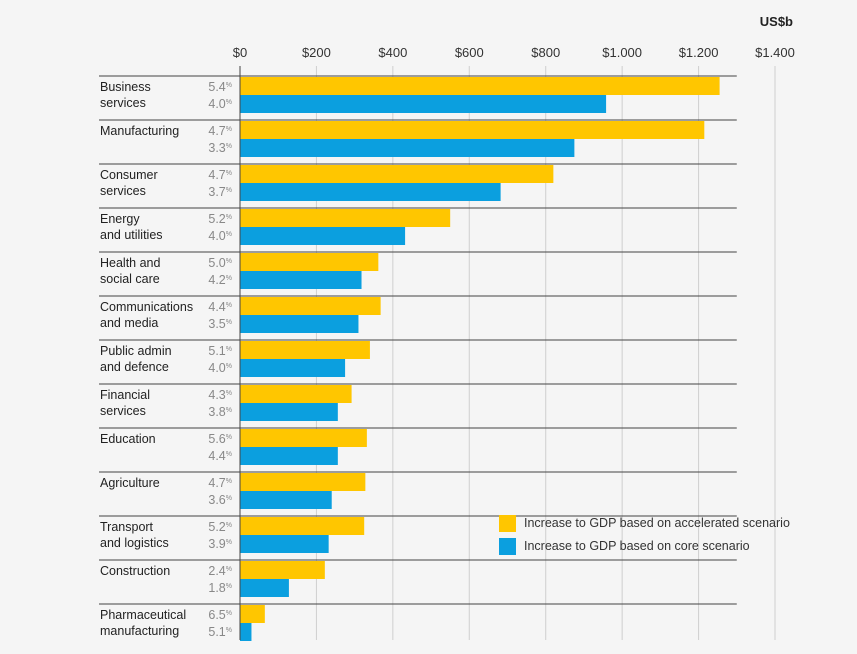  I want to click on legend-item-core: Increase to GDP based on core scenario, so click(644, 546).